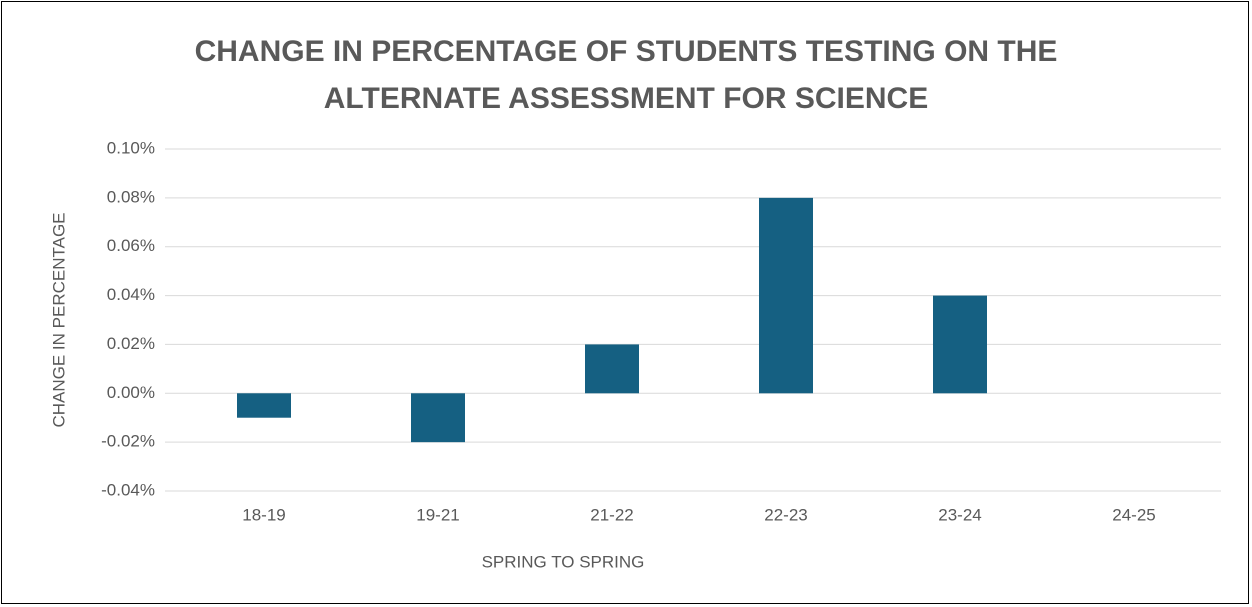  What do you see at coordinates (437, 514) in the screenshot?
I see `x-tick-label: 19-21` at bounding box center [437, 514].